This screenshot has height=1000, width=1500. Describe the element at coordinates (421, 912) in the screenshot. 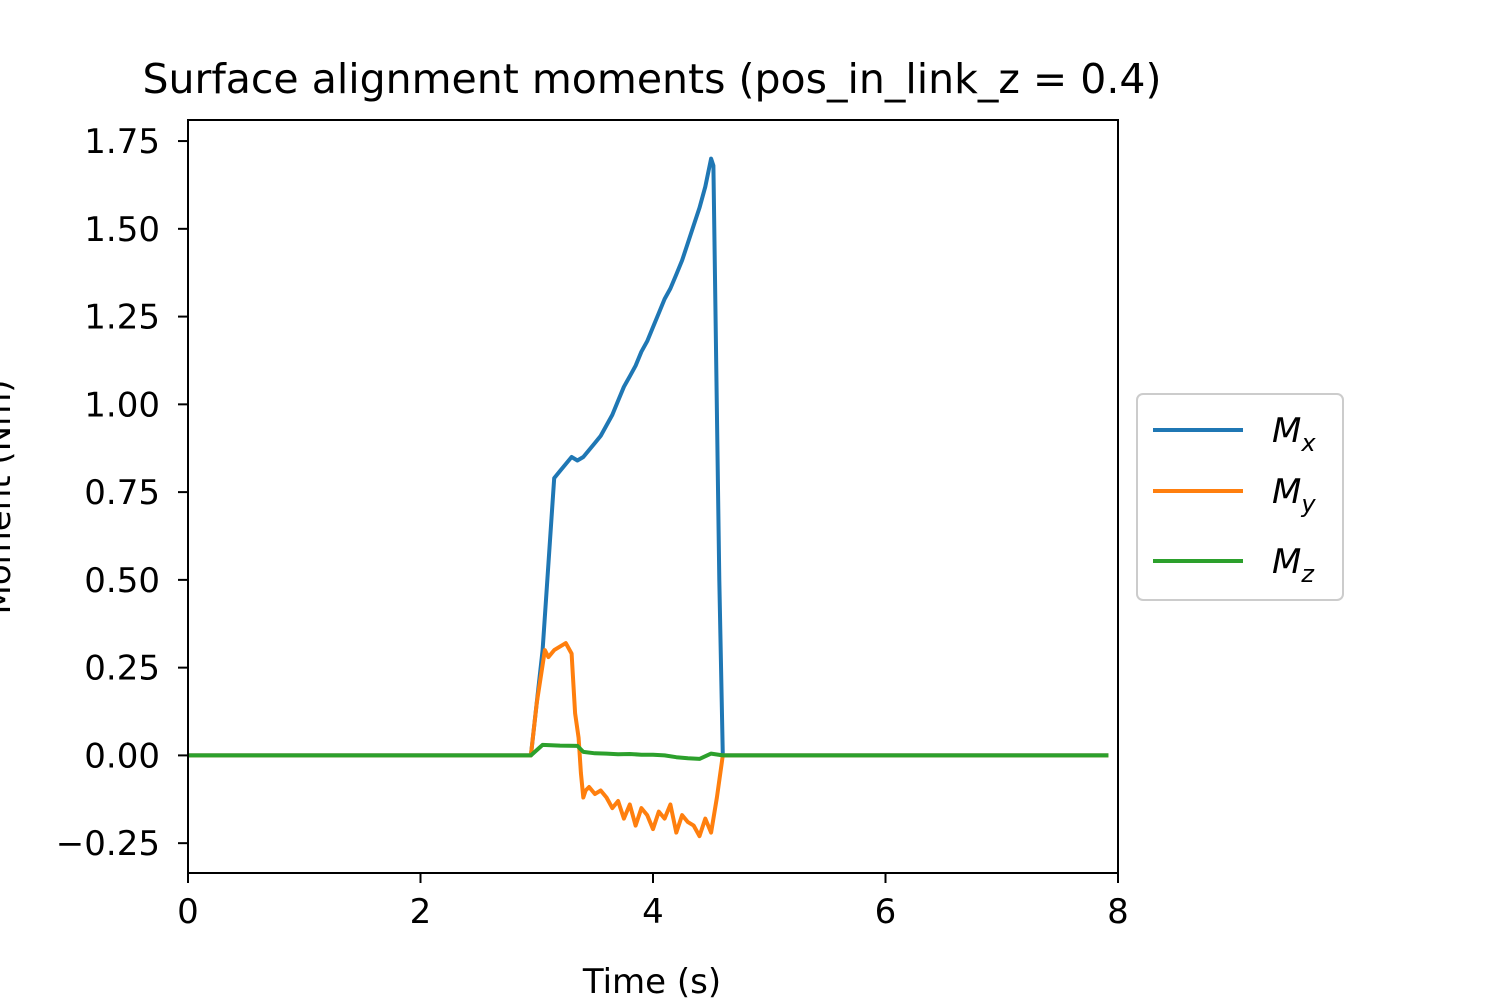

I see `x-tick-label: 2` at that location.